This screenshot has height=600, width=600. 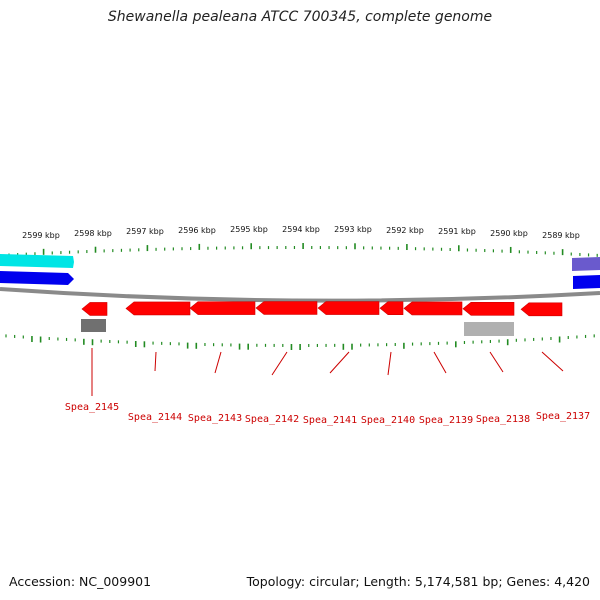 What do you see at coordinates (155, 417) in the screenshot?
I see `gene-label: Spea_2144` at bounding box center [155, 417].